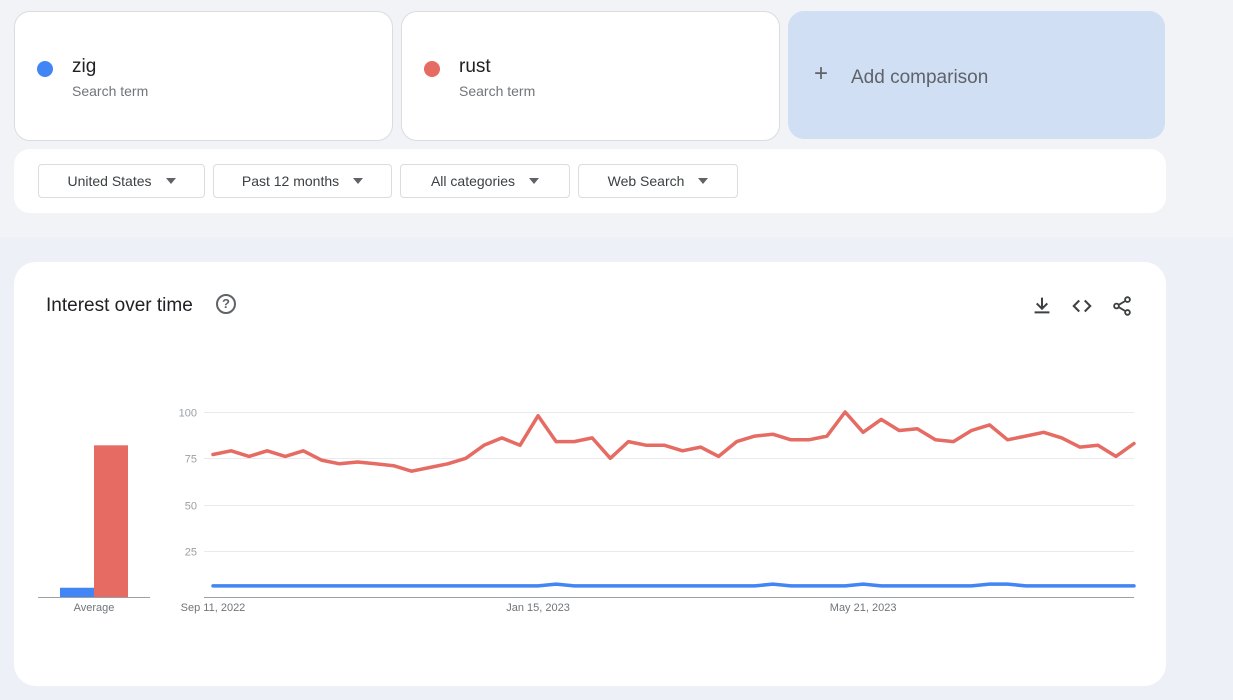  Describe the element at coordinates (920, 77) in the screenshot. I see `add-comparison-label: Add comparison` at that location.